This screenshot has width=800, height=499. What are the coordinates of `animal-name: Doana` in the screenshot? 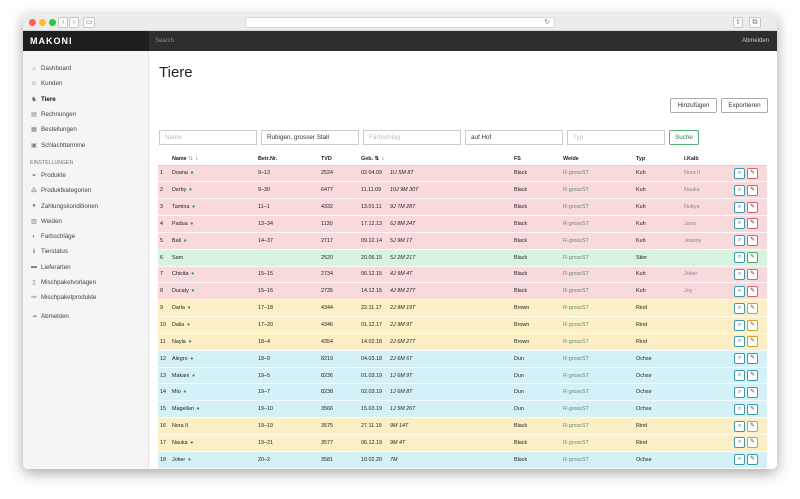 It's located at (180, 173).